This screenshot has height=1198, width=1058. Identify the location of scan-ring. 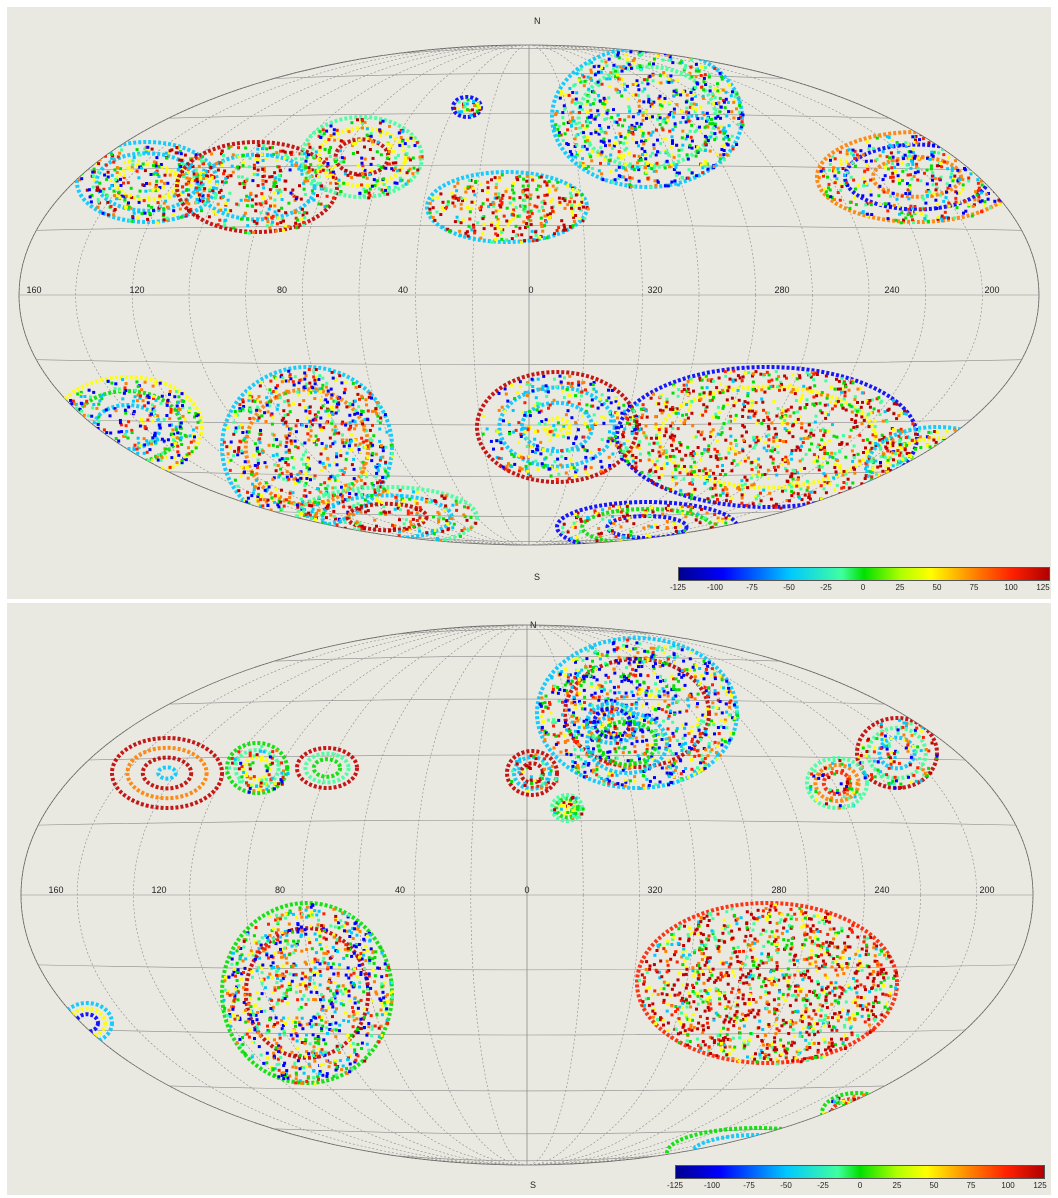
(557, 427).